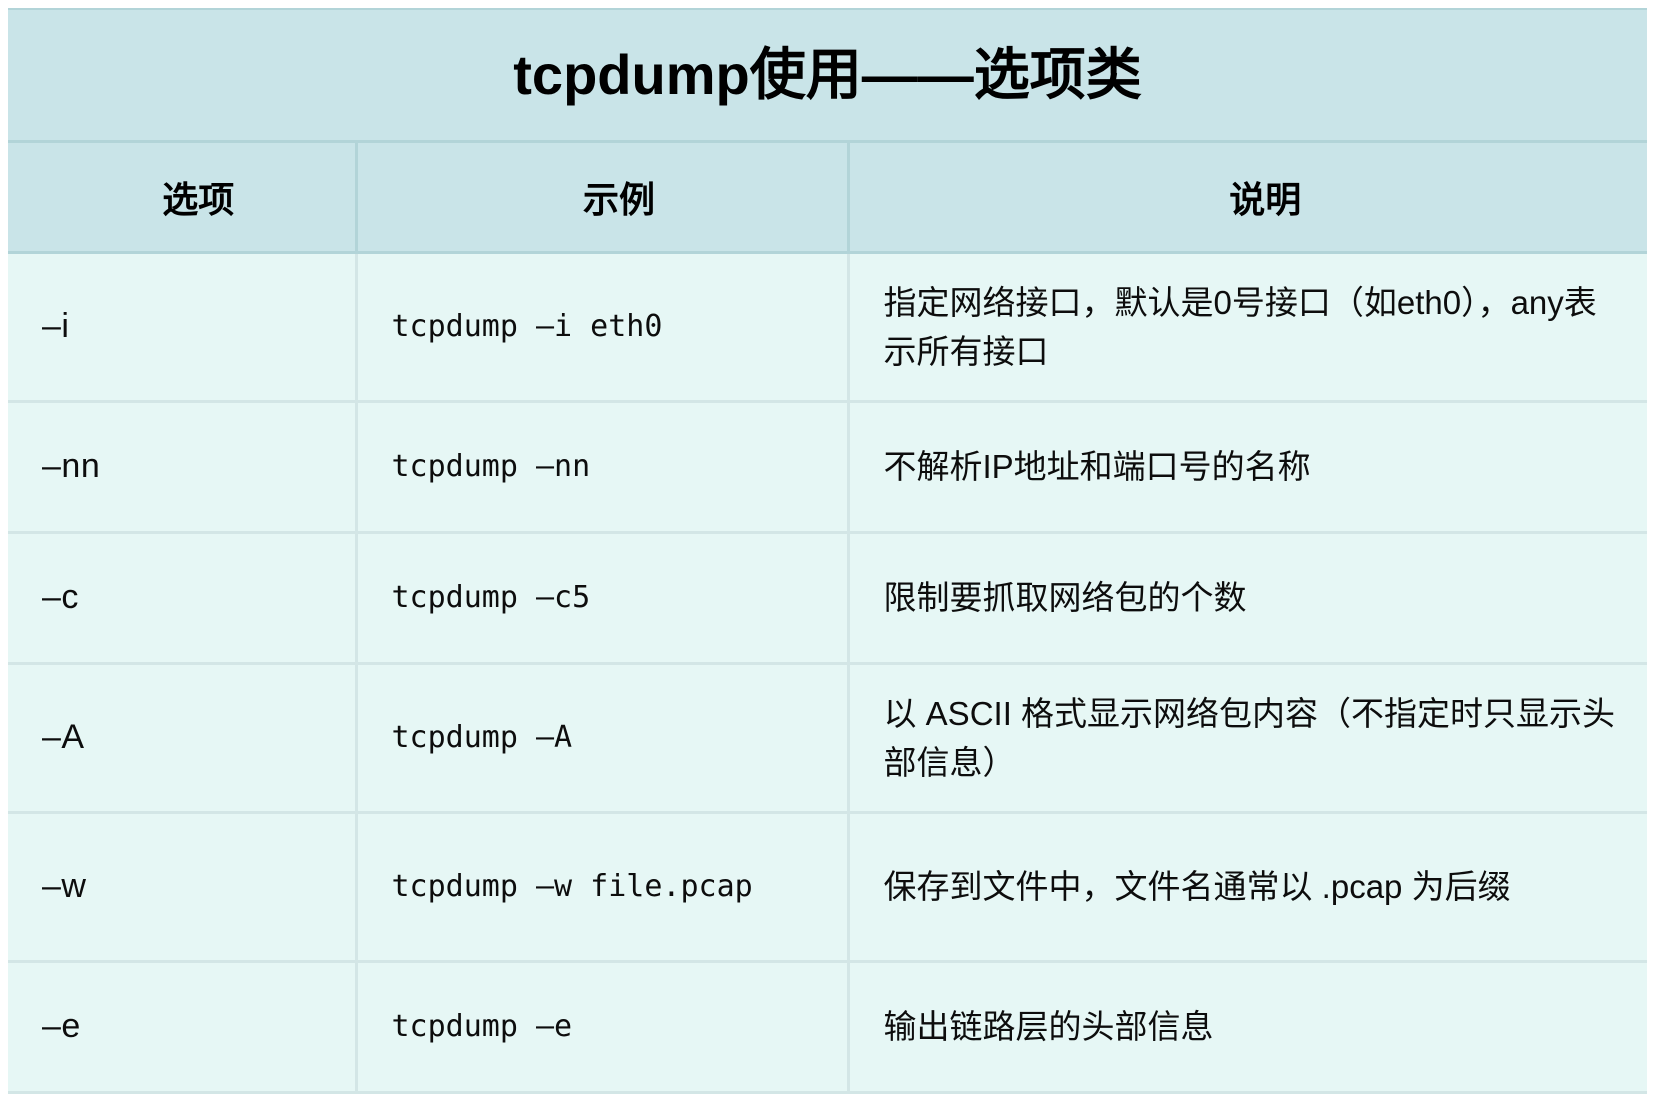 The width and height of the screenshot is (1655, 1094). I want to click on cell-example: tcpdump –c5, so click(603, 598).